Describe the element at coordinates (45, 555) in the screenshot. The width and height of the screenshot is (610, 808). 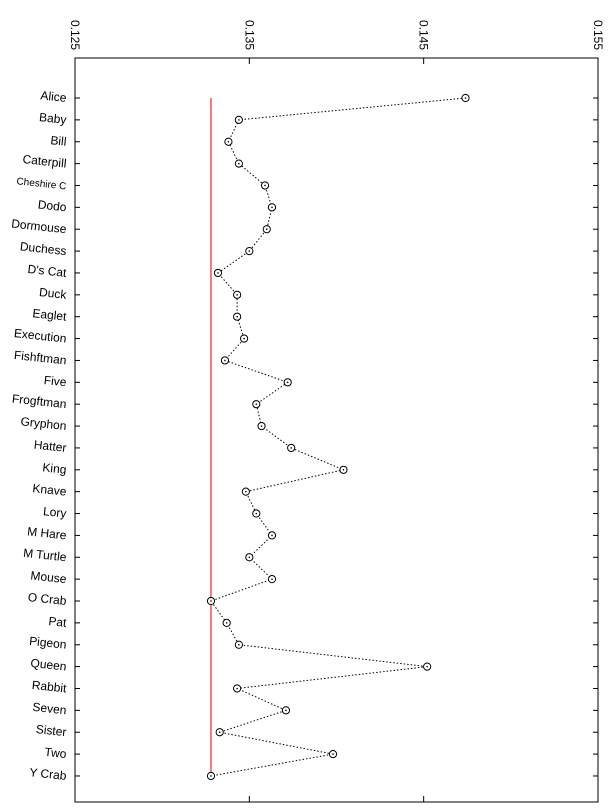
I see `category-label: M Turtle` at that location.